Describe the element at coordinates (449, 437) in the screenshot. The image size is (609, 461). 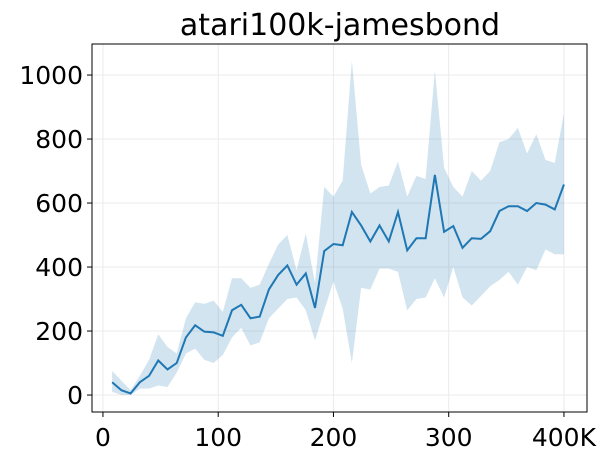
I see `x-tick-label: 300` at that location.